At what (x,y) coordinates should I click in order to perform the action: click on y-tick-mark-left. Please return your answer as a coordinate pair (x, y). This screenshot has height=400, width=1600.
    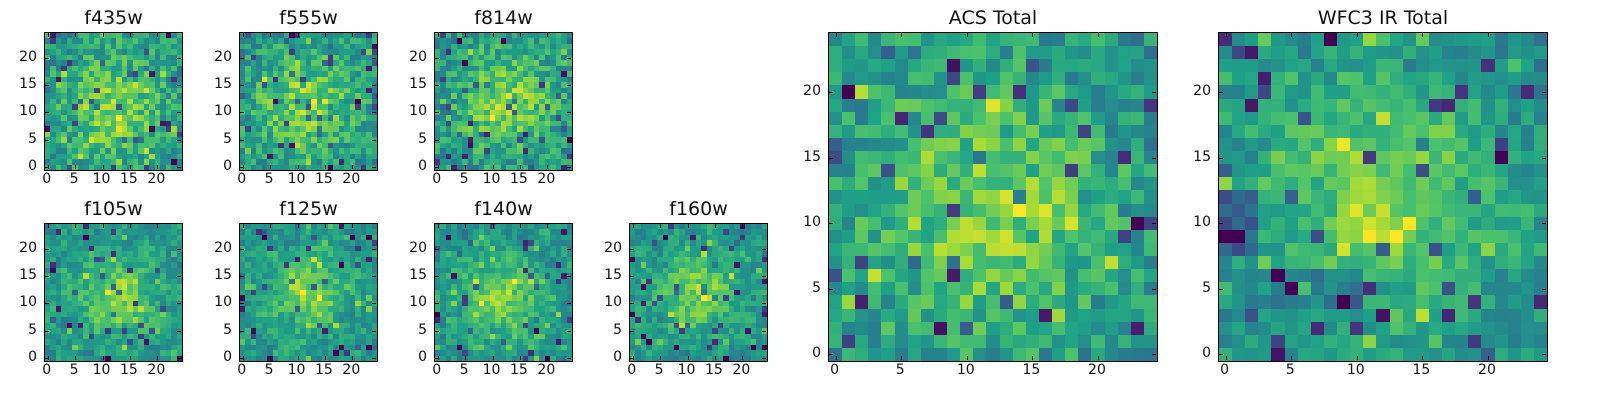
    Looking at the image, I should click on (437, 277).